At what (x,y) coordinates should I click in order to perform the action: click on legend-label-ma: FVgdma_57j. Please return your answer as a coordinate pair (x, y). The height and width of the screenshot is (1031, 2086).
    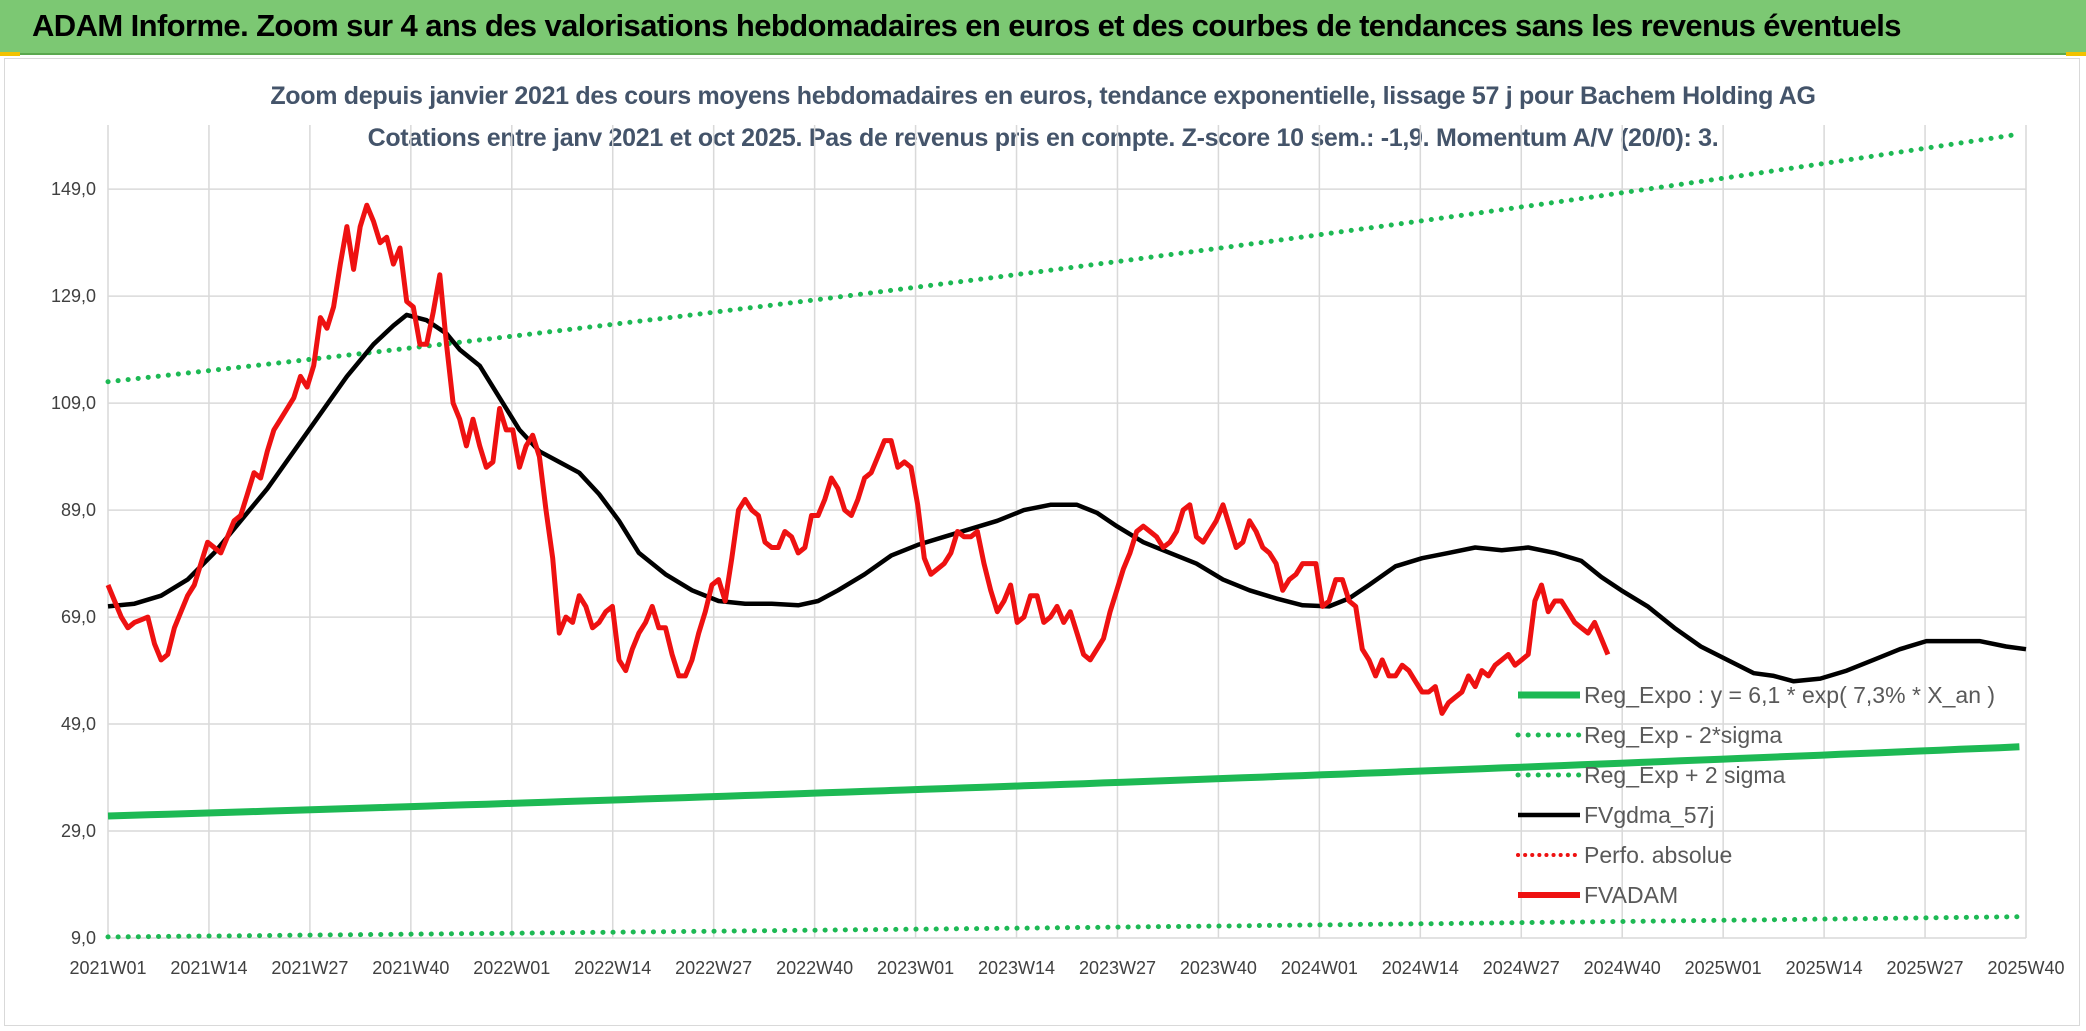
    Looking at the image, I should click on (1649, 815).